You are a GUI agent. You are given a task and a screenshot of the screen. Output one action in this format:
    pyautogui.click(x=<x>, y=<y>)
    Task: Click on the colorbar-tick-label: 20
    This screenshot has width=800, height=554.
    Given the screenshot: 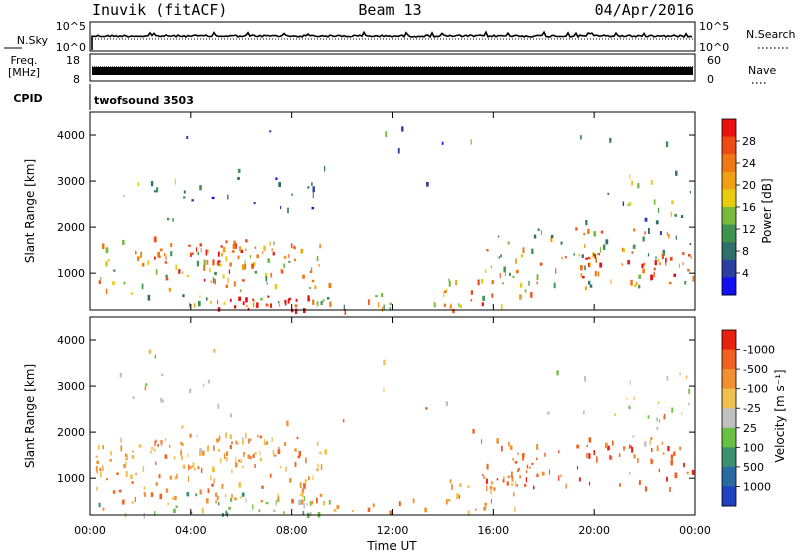 What is the action you would take?
    pyautogui.click(x=749, y=185)
    